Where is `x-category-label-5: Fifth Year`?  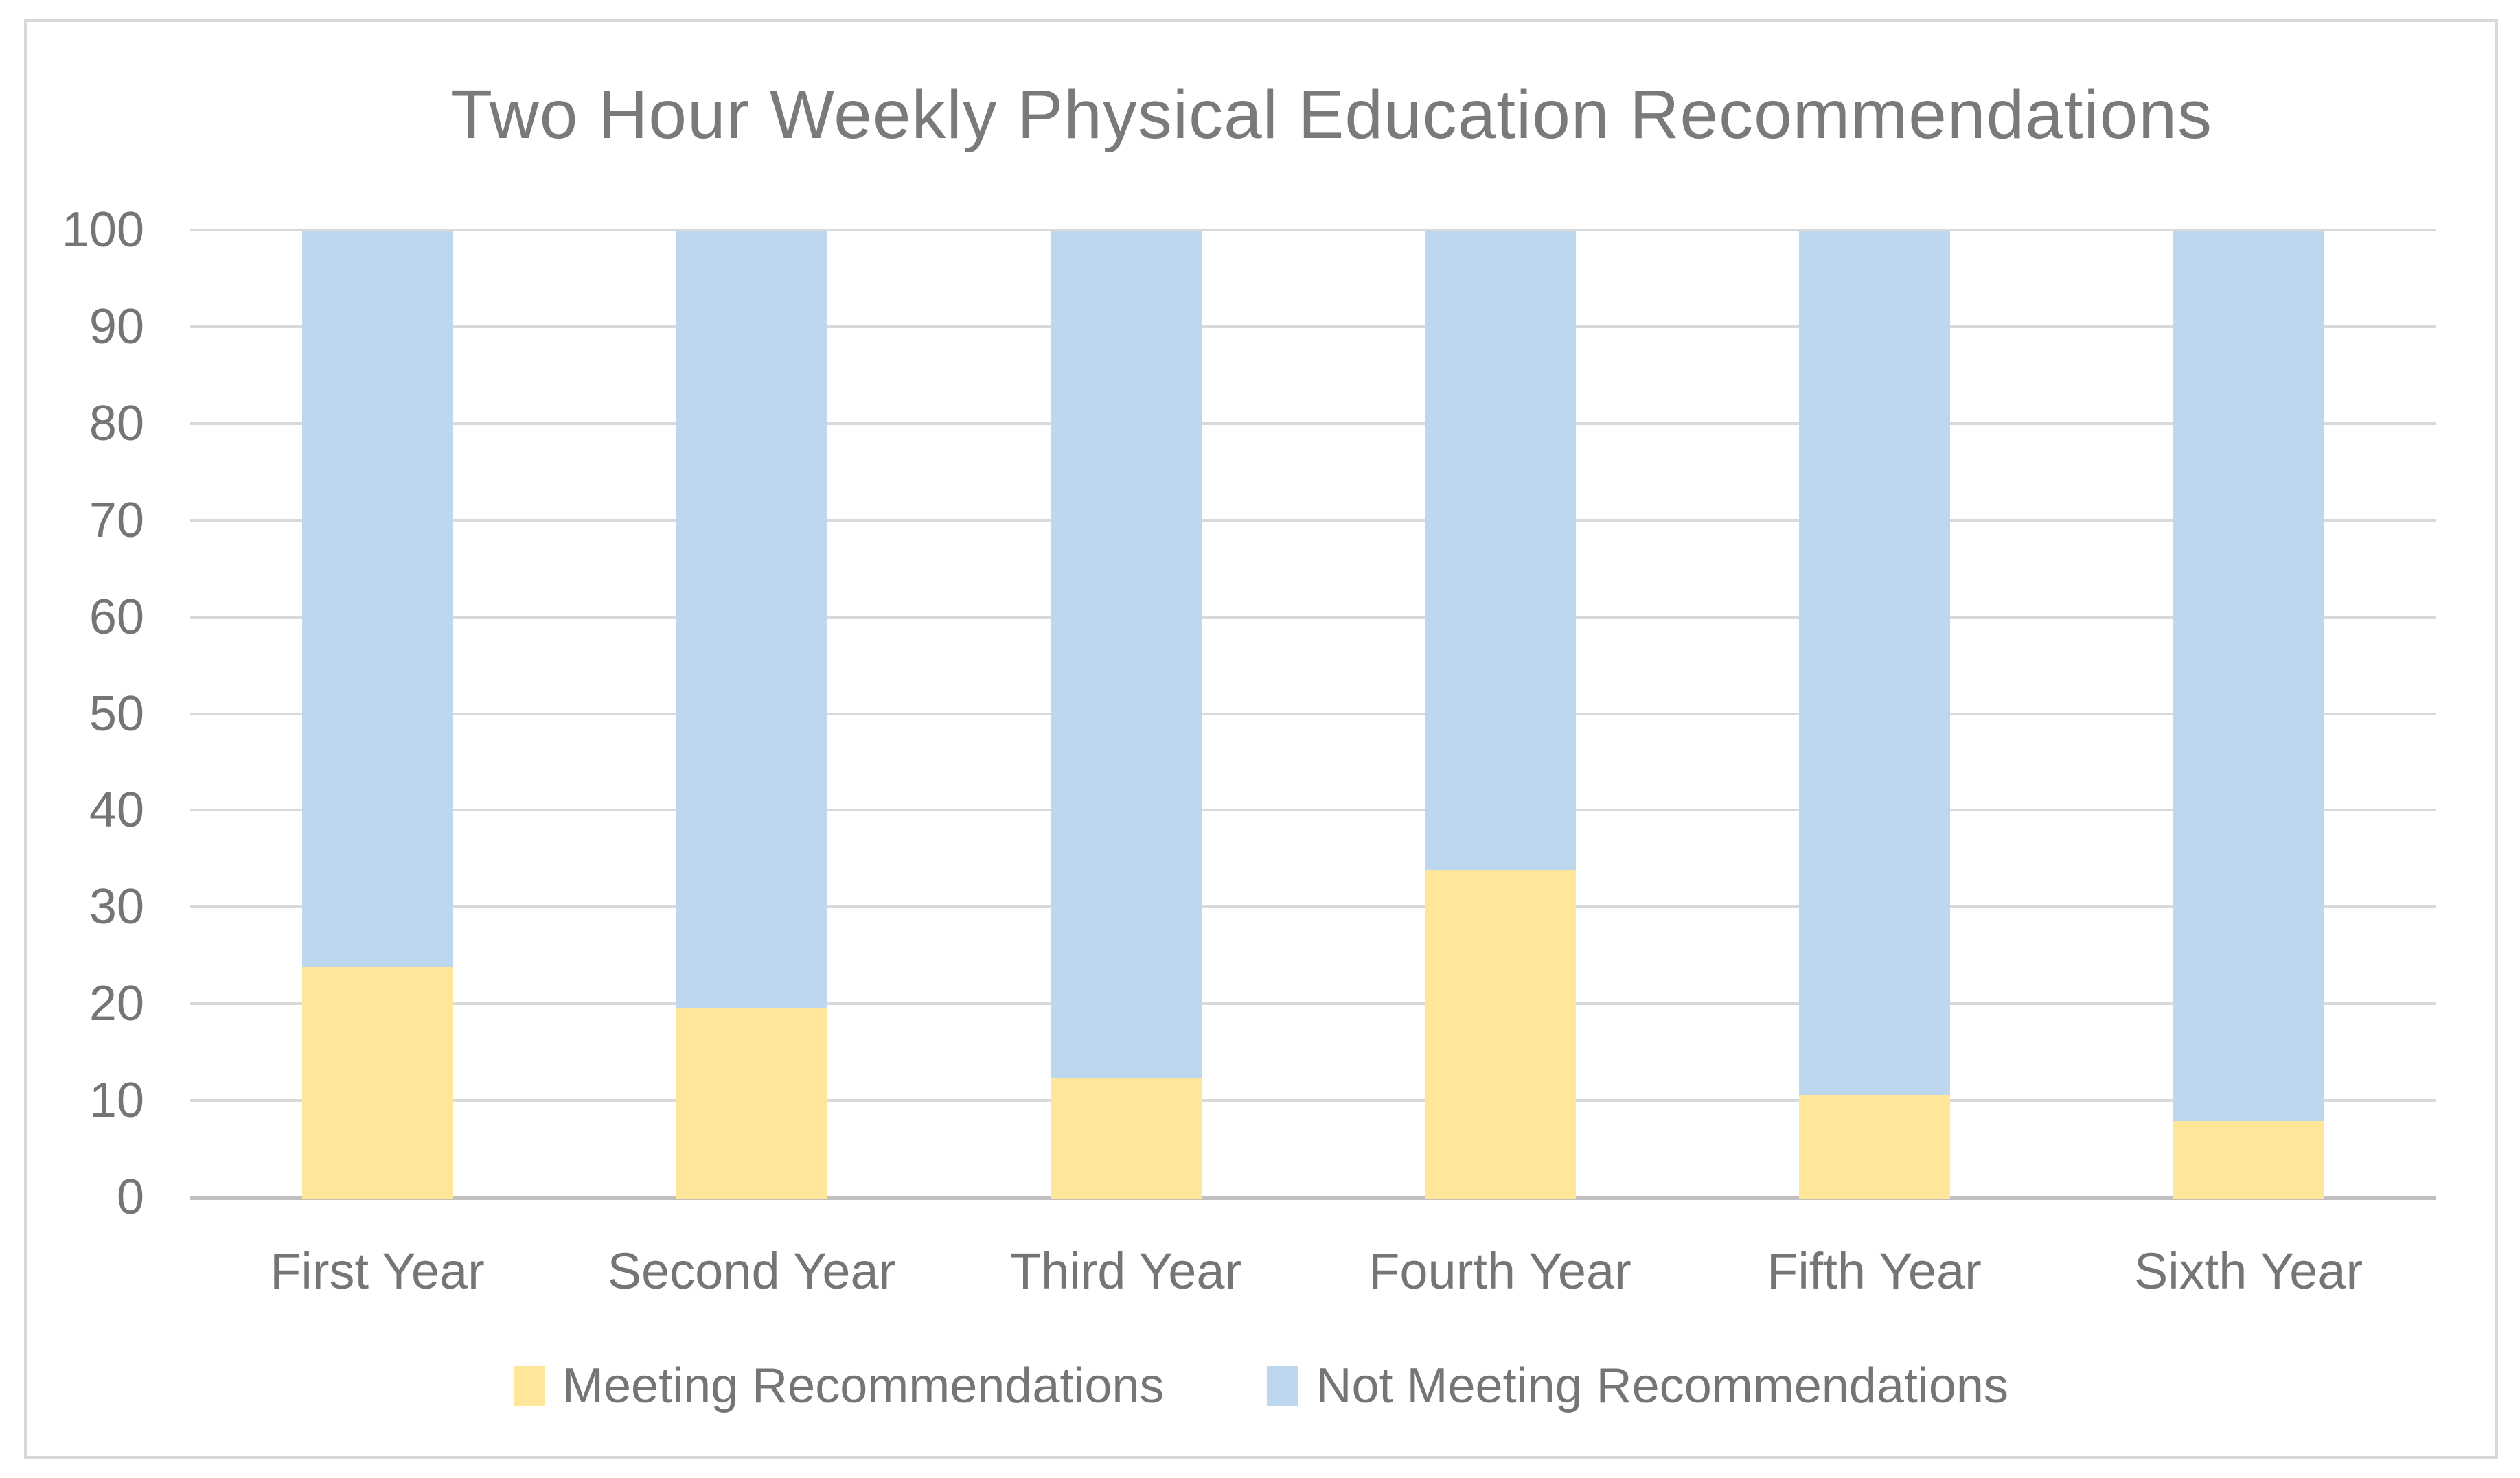 x-category-label-5: Fifth Year is located at coordinates (1874, 1271).